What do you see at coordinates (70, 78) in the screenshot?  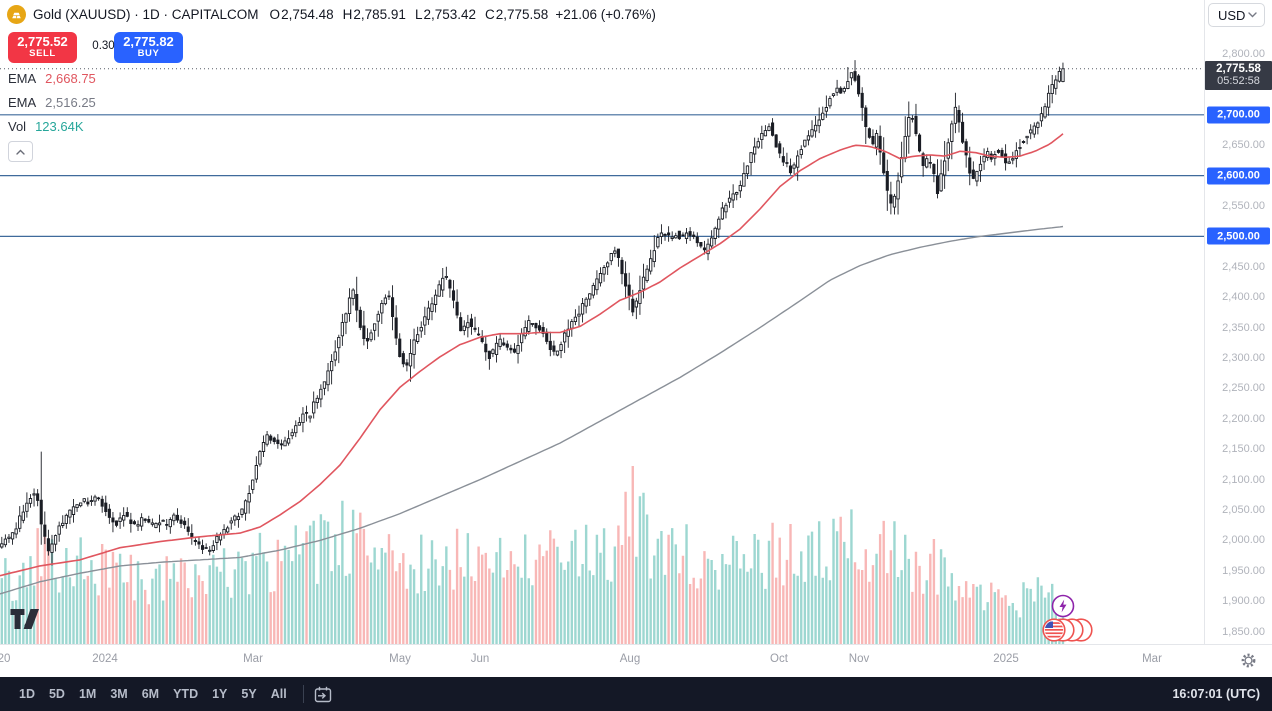 I see `indicator-value: 2,668.75` at bounding box center [70, 78].